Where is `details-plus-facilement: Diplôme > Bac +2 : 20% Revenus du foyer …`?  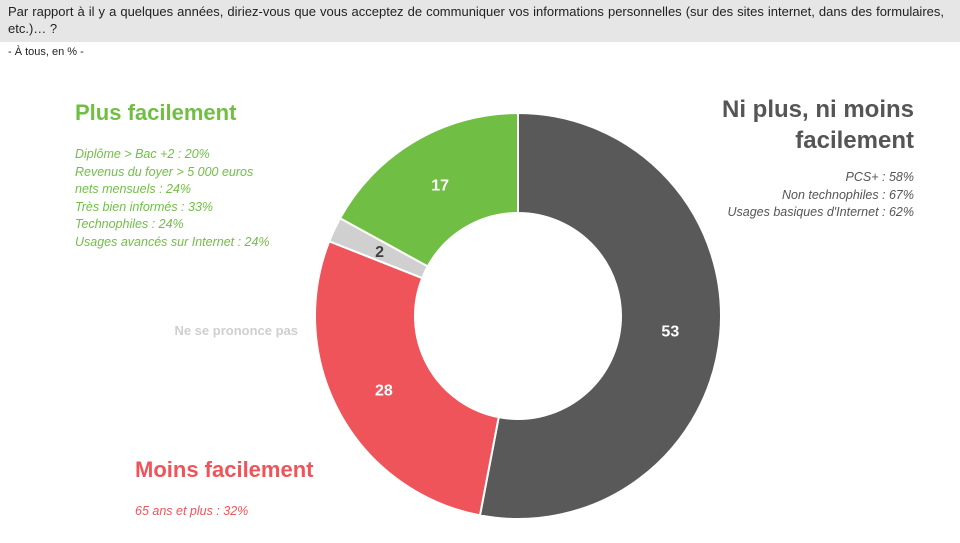 details-plus-facilement: Diplôme > Bac +2 : 20% Revenus du foyer … is located at coordinates (172, 198).